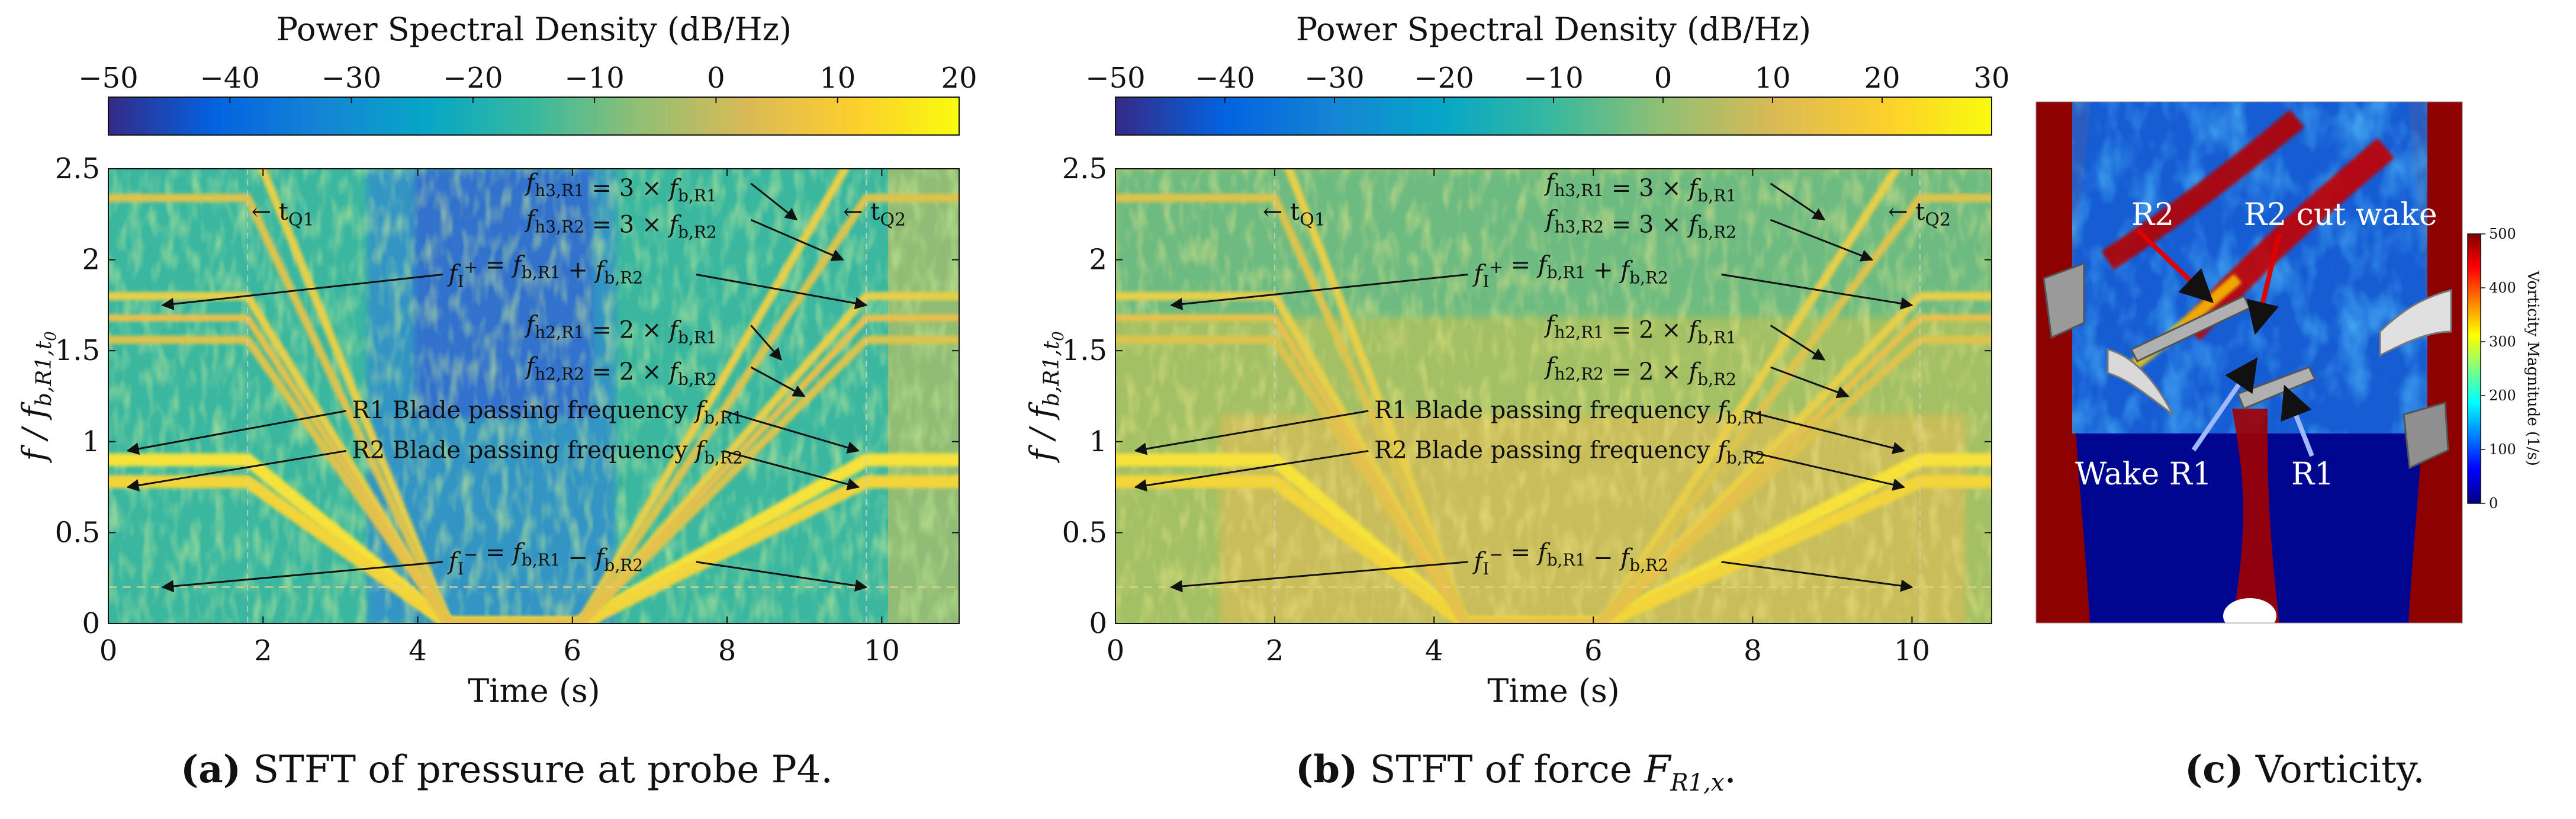  I want to click on x-tick-label-a: 0, so click(109, 651).